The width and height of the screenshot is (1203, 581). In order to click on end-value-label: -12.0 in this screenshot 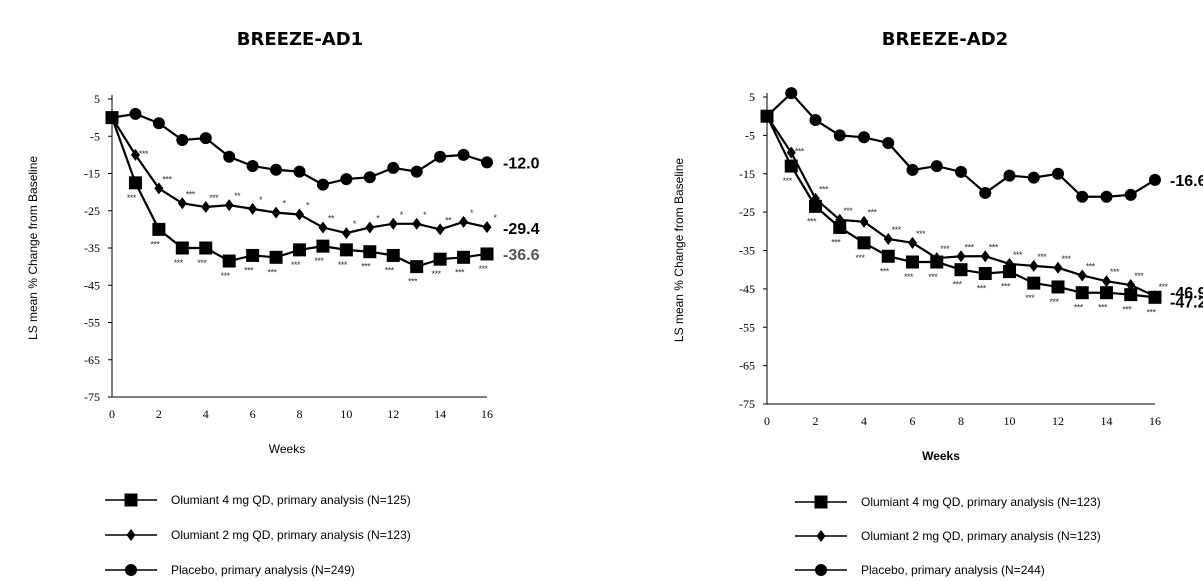, I will do `click(521, 163)`.